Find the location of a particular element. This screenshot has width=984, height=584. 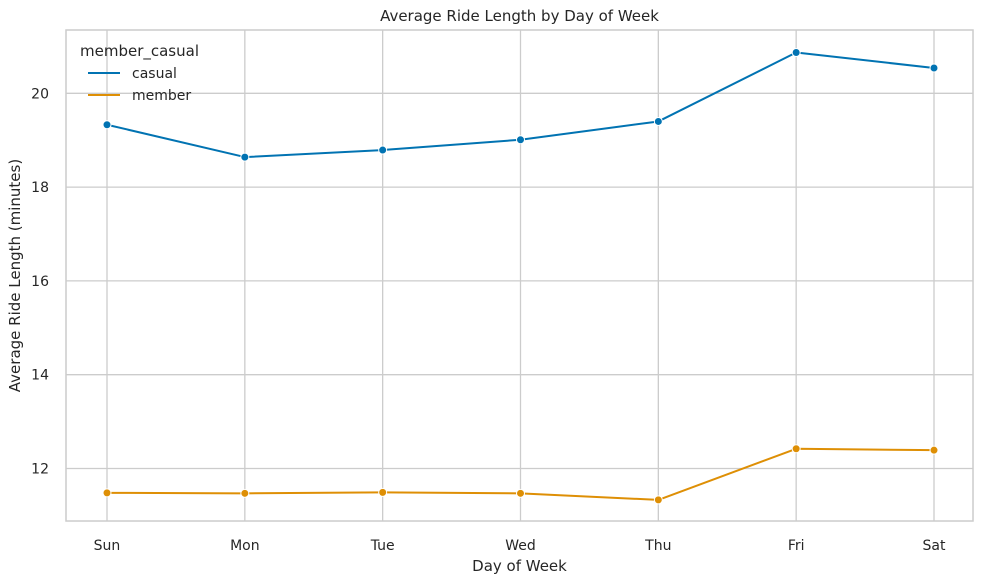

x-tick-label: Sun is located at coordinates (107, 546).